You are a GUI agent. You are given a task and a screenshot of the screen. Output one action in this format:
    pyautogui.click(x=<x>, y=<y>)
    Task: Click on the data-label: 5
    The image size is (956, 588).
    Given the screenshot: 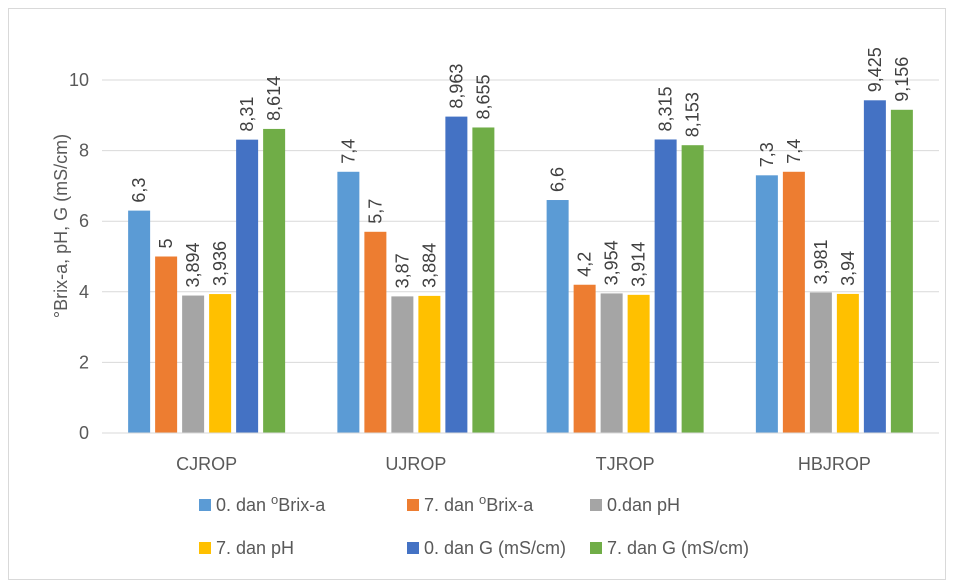 What is the action you would take?
    pyautogui.click(x=166, y=243)
    